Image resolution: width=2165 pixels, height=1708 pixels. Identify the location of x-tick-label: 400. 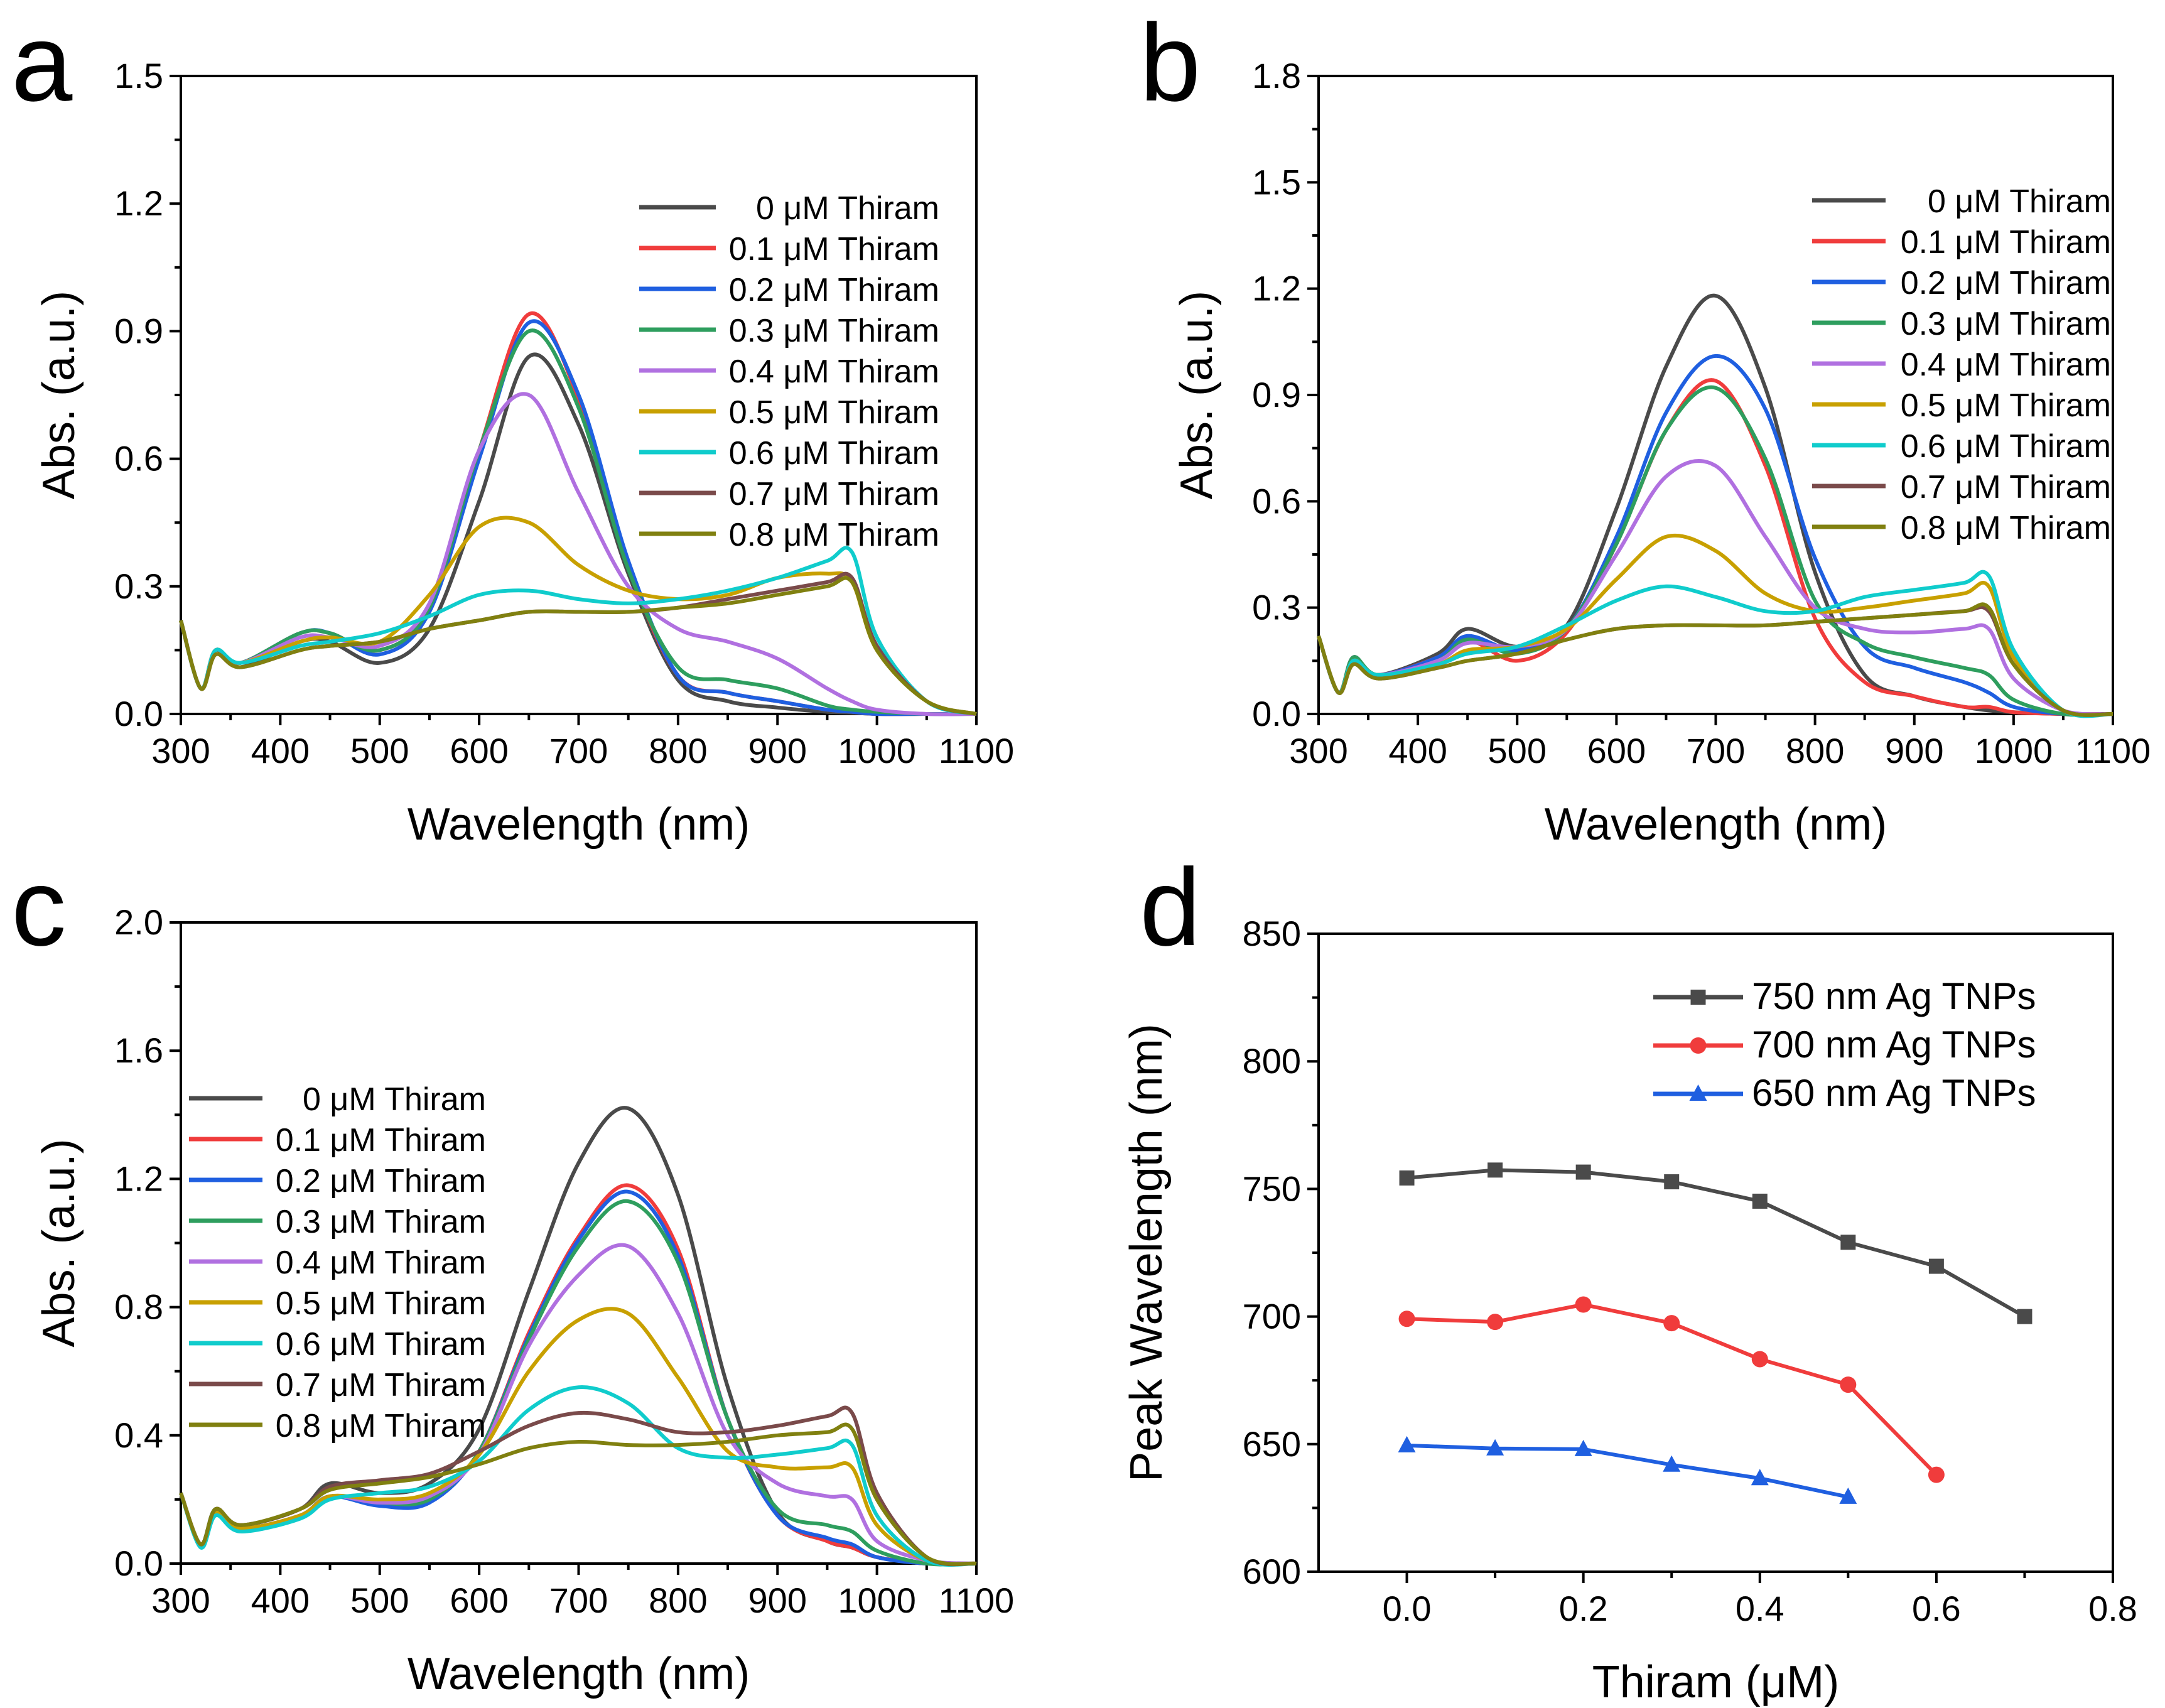
(280, 750).